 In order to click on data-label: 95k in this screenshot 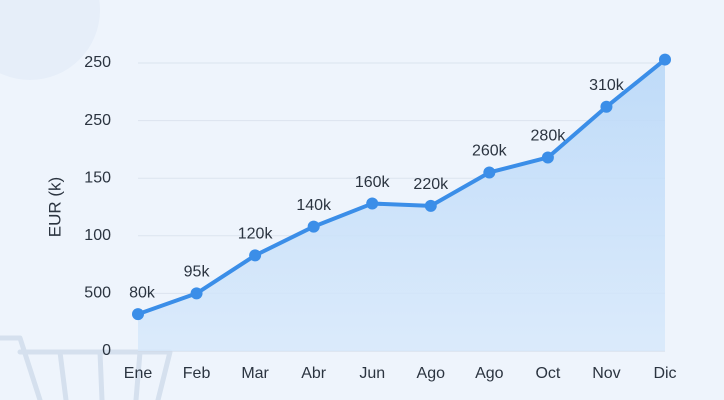, I will do `click(197, 272)`.